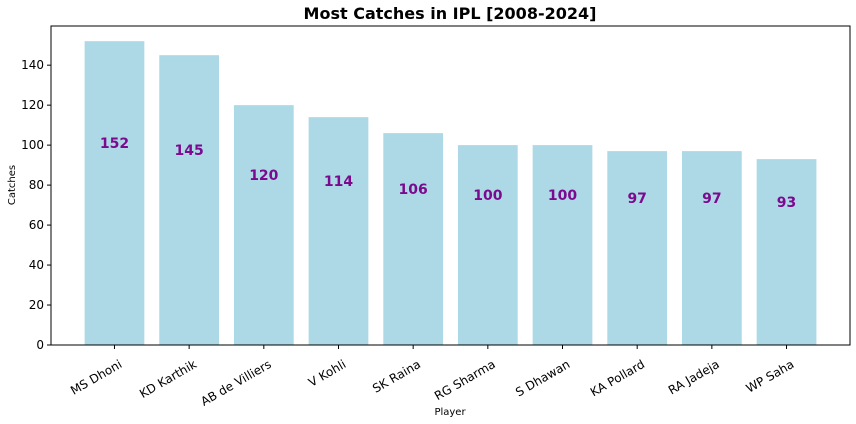  Describe the element at coordinates (32, 145) in the screenshot. I see `y-tick-label: 100` at that location.